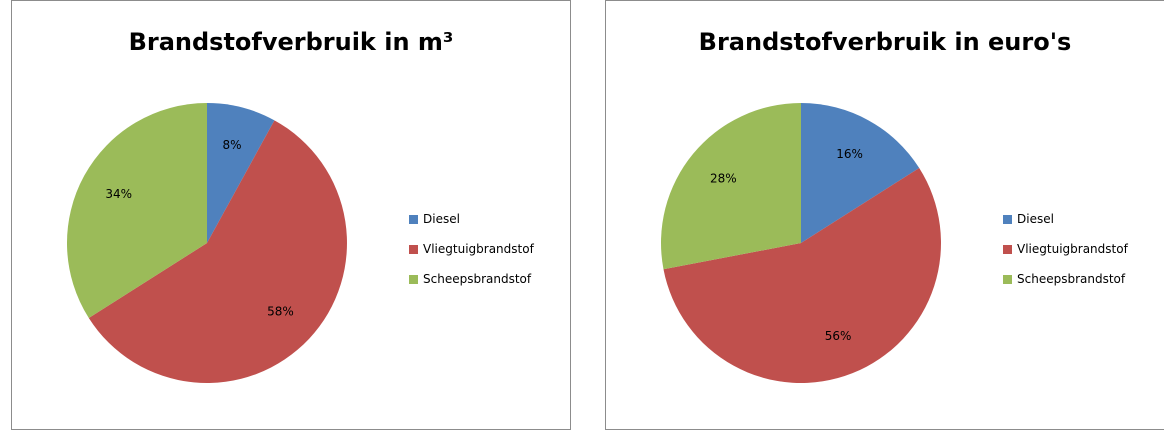 This screenshot has height=431, width=1164. I want to click on data-label-vliegtuigbrandstof: 56%, so click(838, 336).